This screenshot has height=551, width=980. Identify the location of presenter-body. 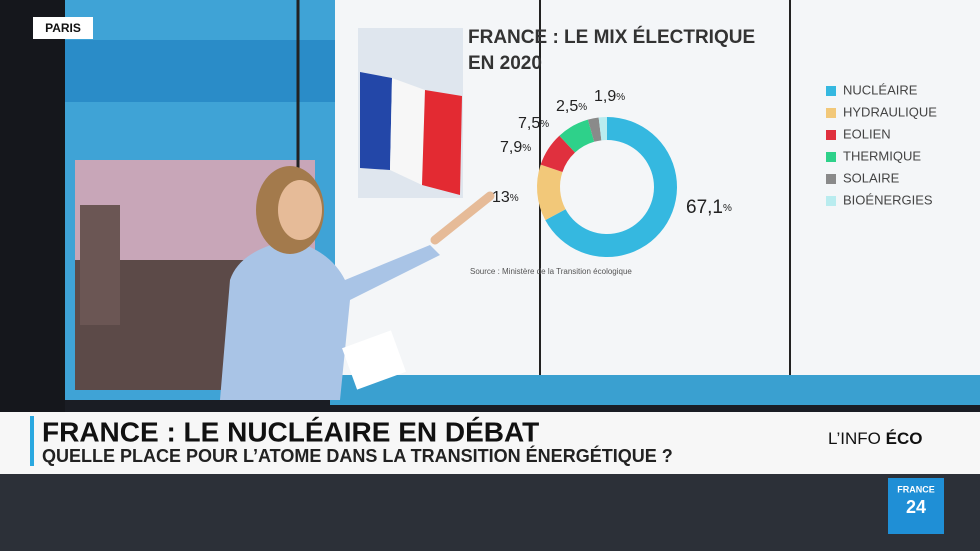
(330, 320).